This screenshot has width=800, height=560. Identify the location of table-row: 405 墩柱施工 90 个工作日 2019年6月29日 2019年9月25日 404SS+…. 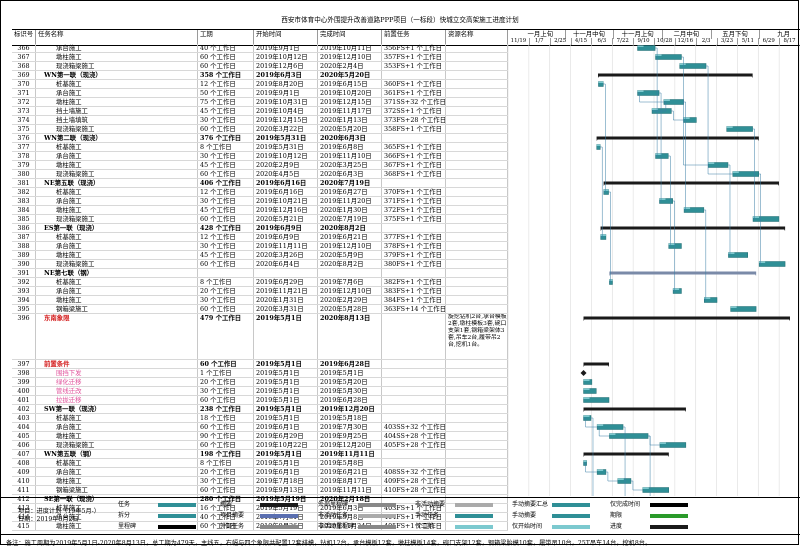
(260, 436).